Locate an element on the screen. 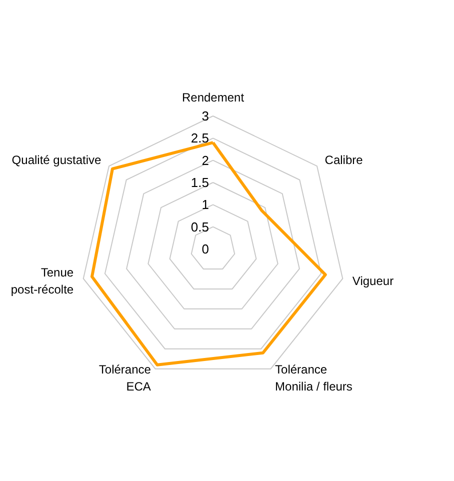 The image size is (454, 481). y-tick-label: 0 is located at coordinates (205, 249).